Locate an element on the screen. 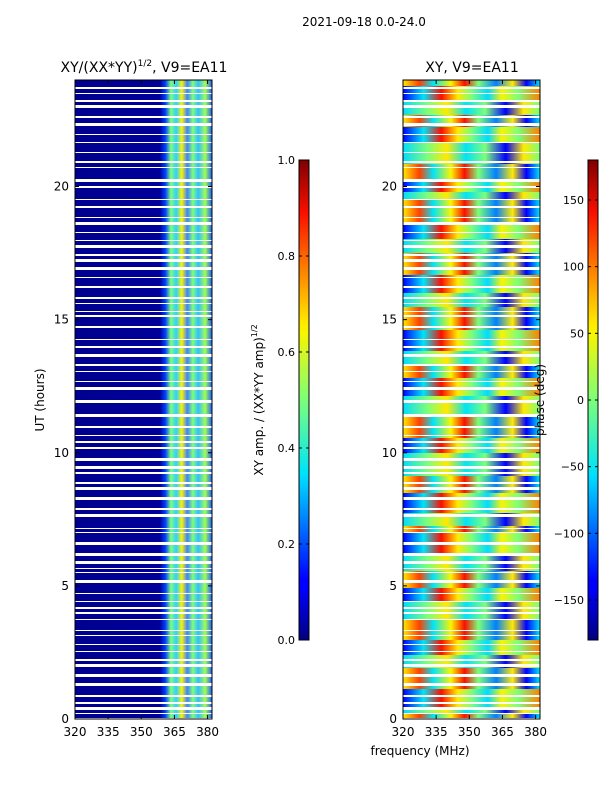 The image size is (600, 800). left-colorbar-gradient is located at coordinates (304, 400).